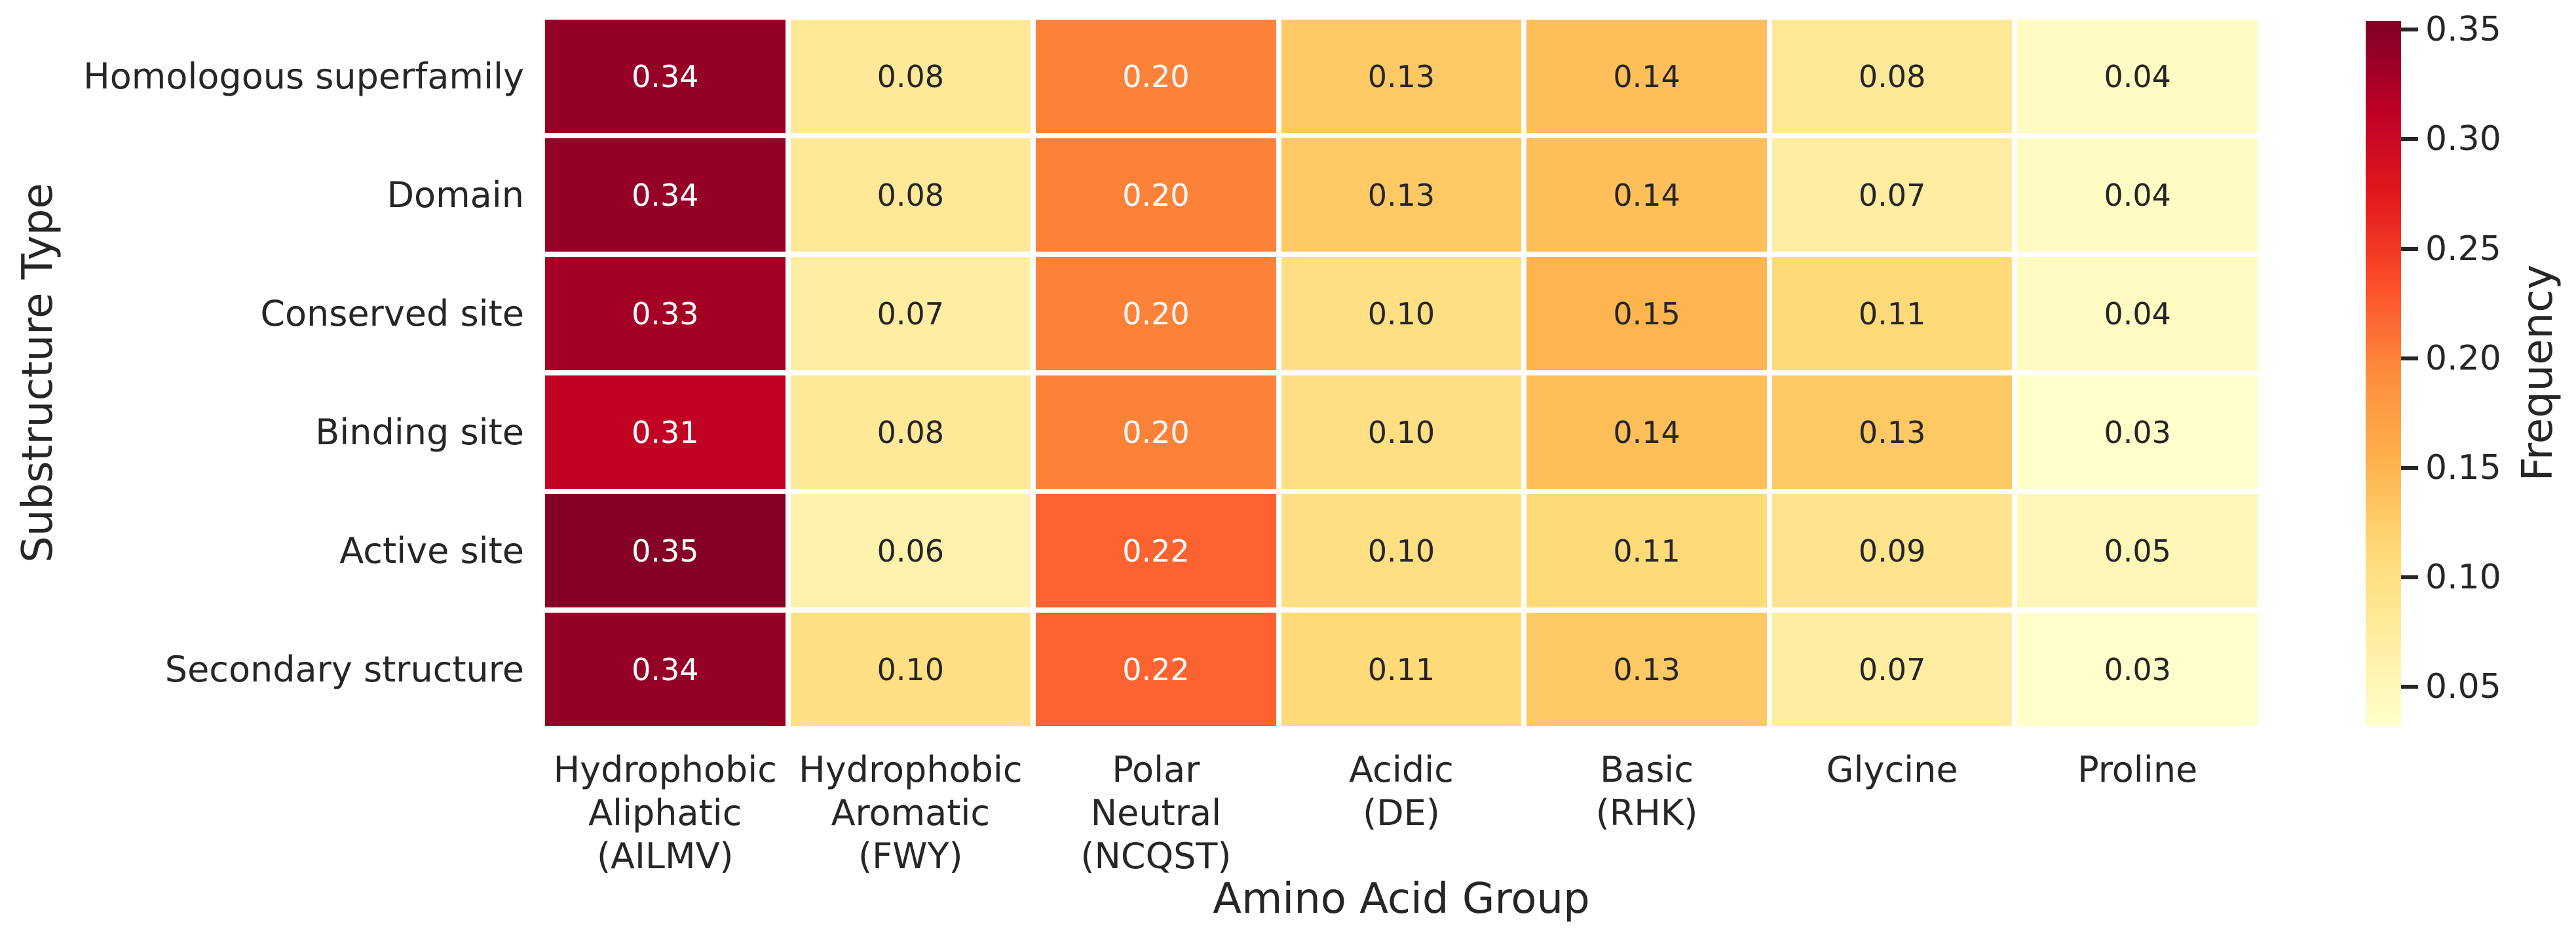 The image size is (2576, 939). I want to click on x-tick-label: Acidic (DE), so click(1401, 791).